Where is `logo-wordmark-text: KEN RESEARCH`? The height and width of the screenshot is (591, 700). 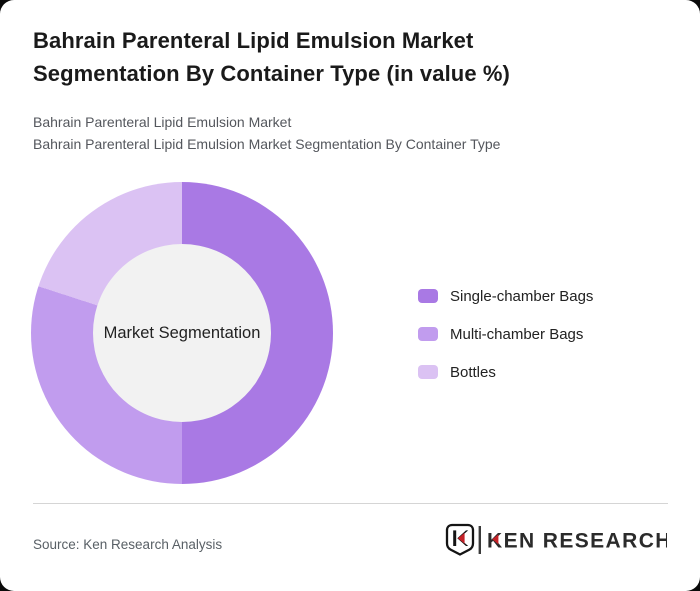
logo-wordmark-text: KEN RESEARCH is located at coordinates (577, 541).